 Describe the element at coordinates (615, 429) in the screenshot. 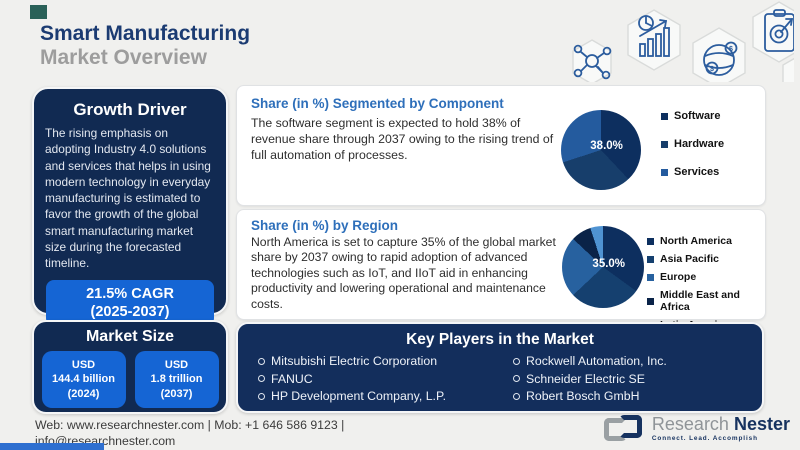

I see `logo-bracket-gray` at that location.